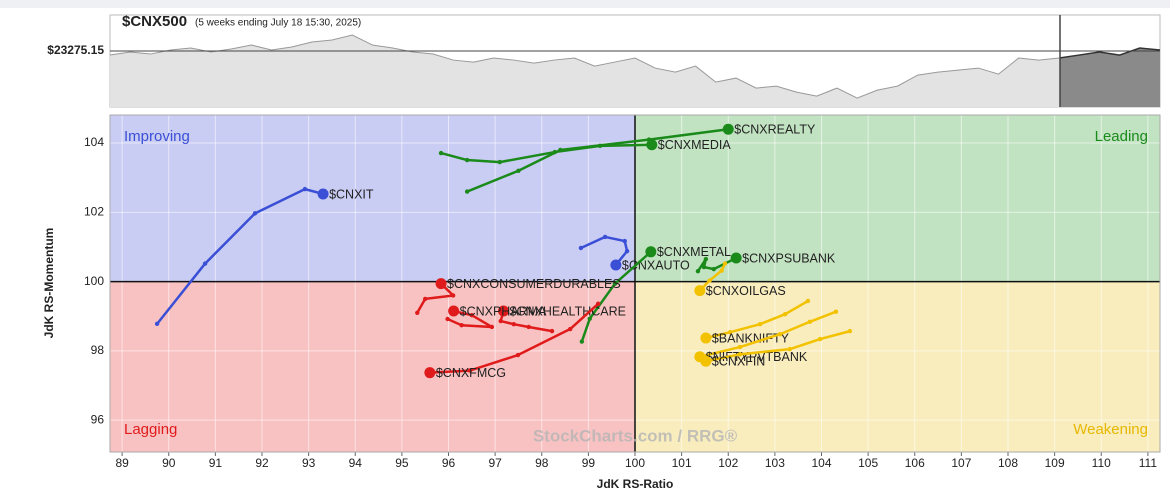 The image size is (1170, 496). I want to click on series-label: $CNXIT, so click(351, 194).